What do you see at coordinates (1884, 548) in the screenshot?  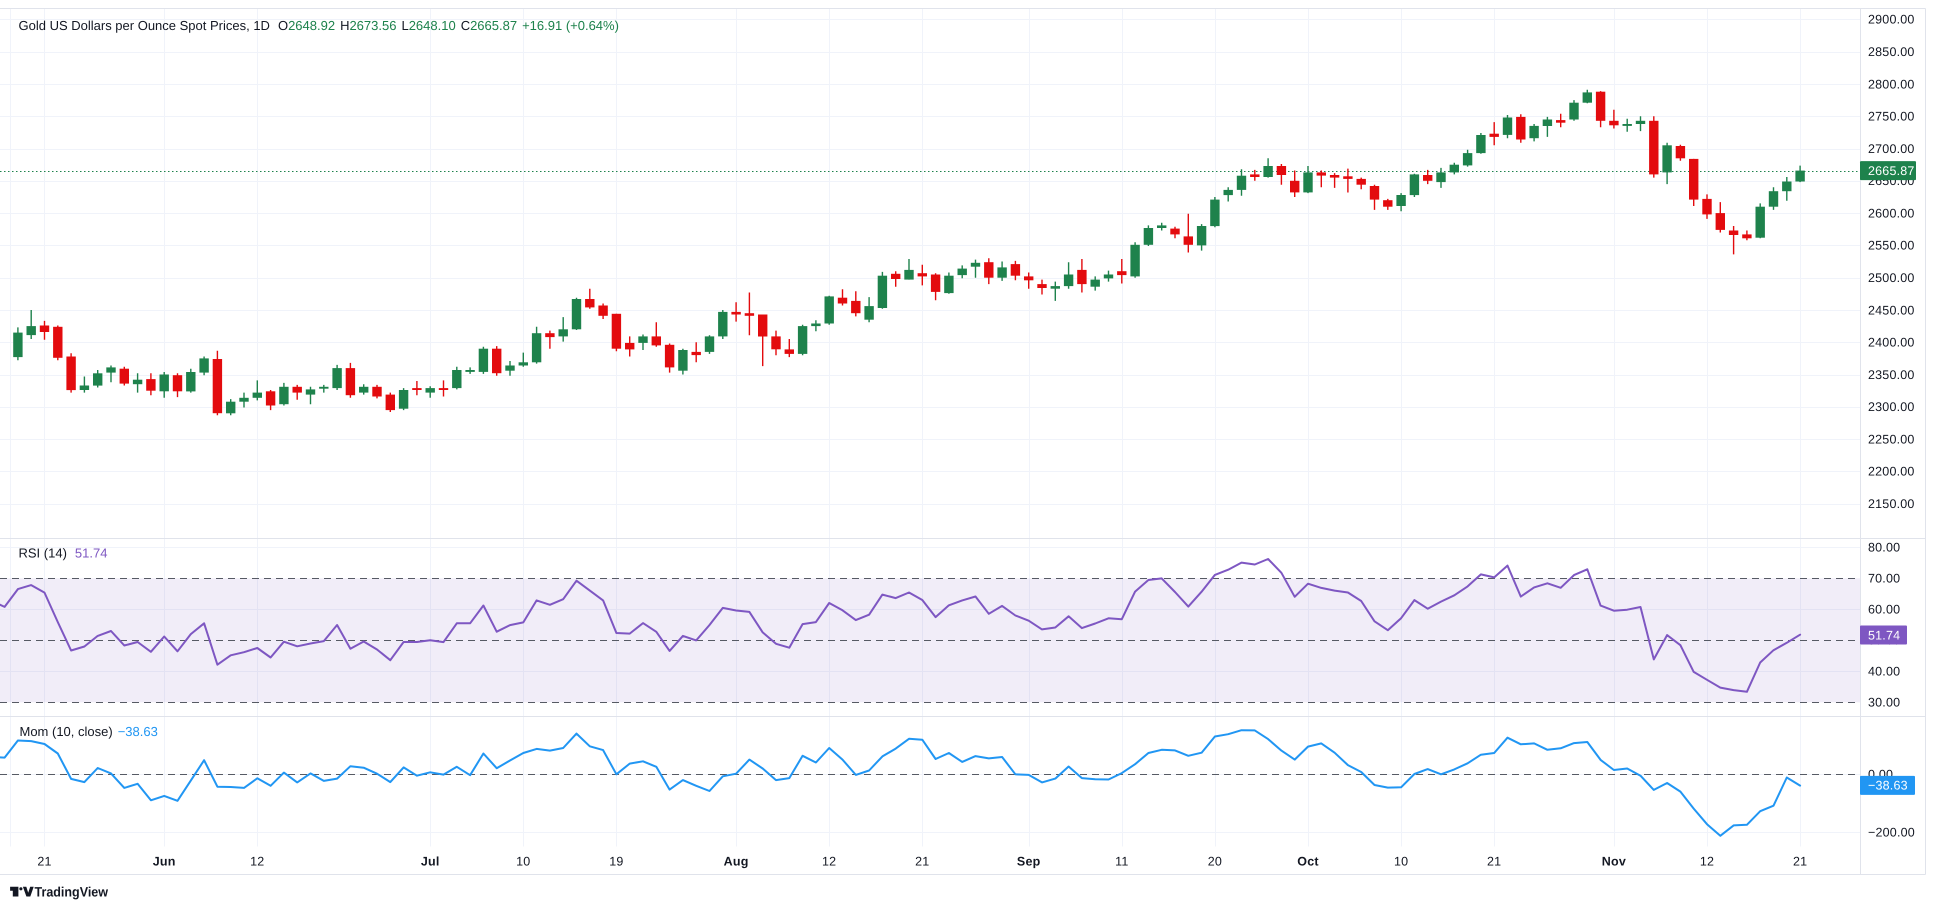 I see `svg-text: 80.00` at bounding box center [1884, 548].